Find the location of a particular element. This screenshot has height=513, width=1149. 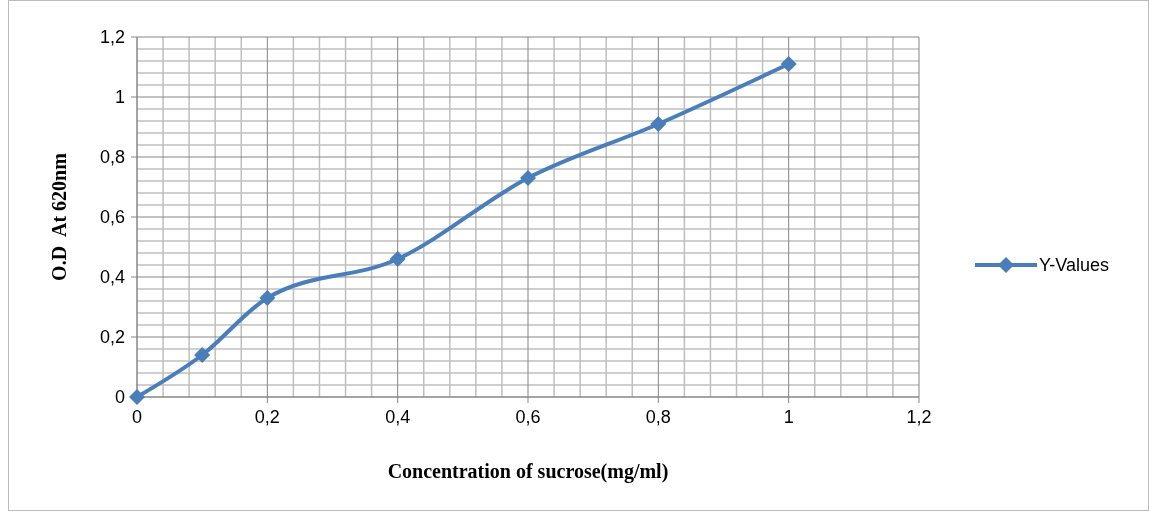

y-tick-label: 0,6 is located at coordinates (112, 217).